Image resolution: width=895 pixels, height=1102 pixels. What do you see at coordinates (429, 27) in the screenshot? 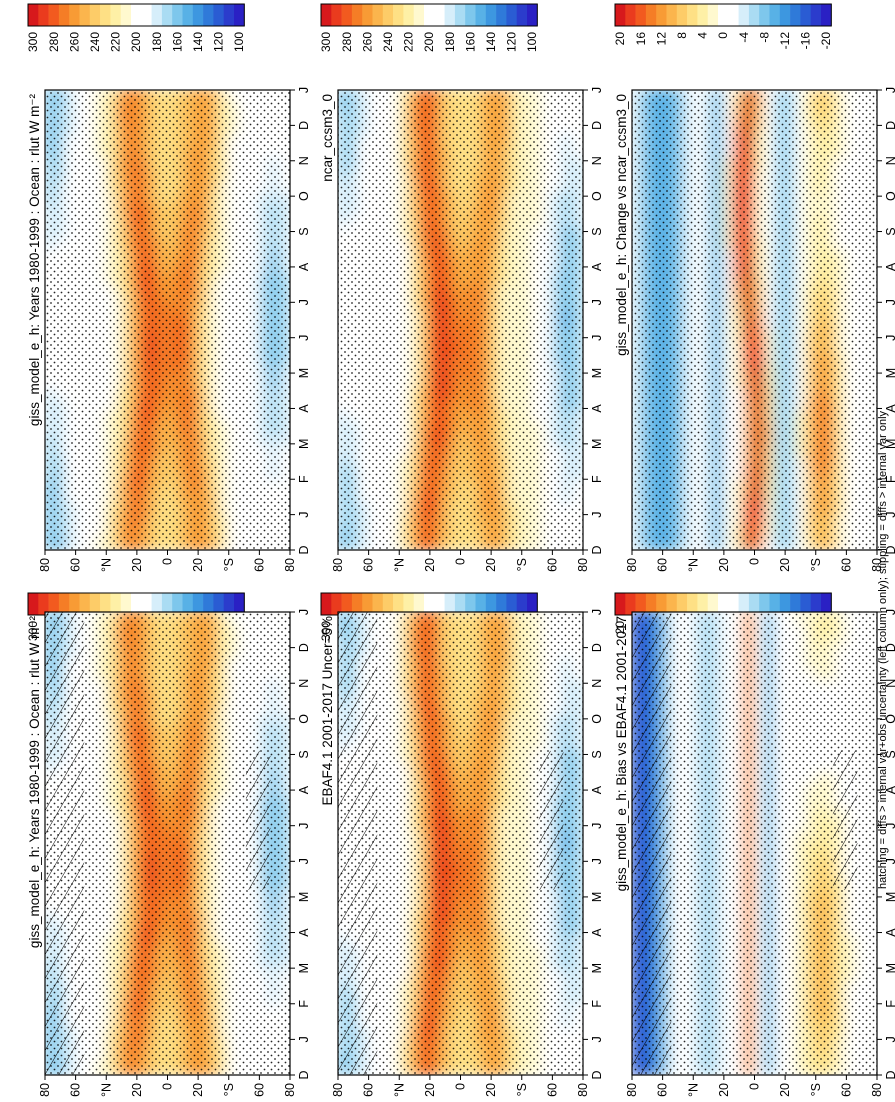
I see `colorbar-2: 300 280 260 240 220 200 180 160 140 120 100` at bounding box center [429, 27].